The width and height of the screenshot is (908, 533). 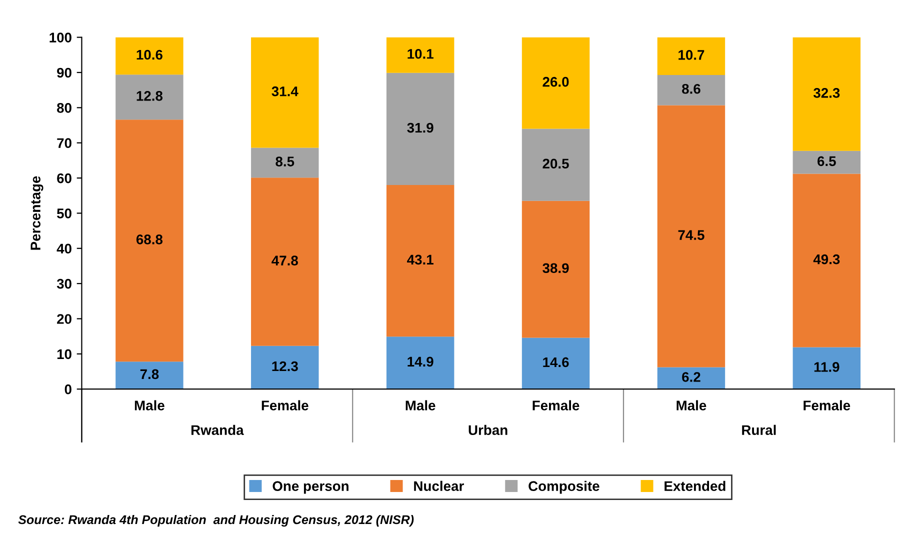 What do you see at coordinates (420, 127) in the screenshot?
I see `data-label: 31.9` at bounding box center [420, 127].